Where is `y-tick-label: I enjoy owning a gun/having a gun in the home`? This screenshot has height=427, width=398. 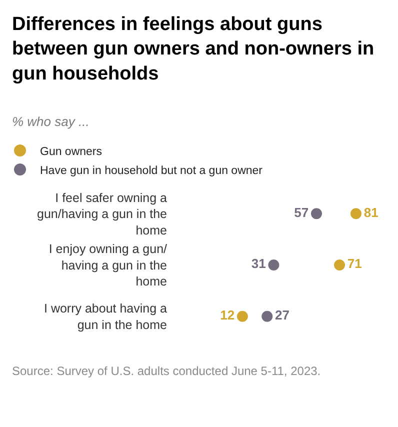
y-tick-label: I enjoy owning a gun/having a gun in the home is located at coordinates (108, 265).